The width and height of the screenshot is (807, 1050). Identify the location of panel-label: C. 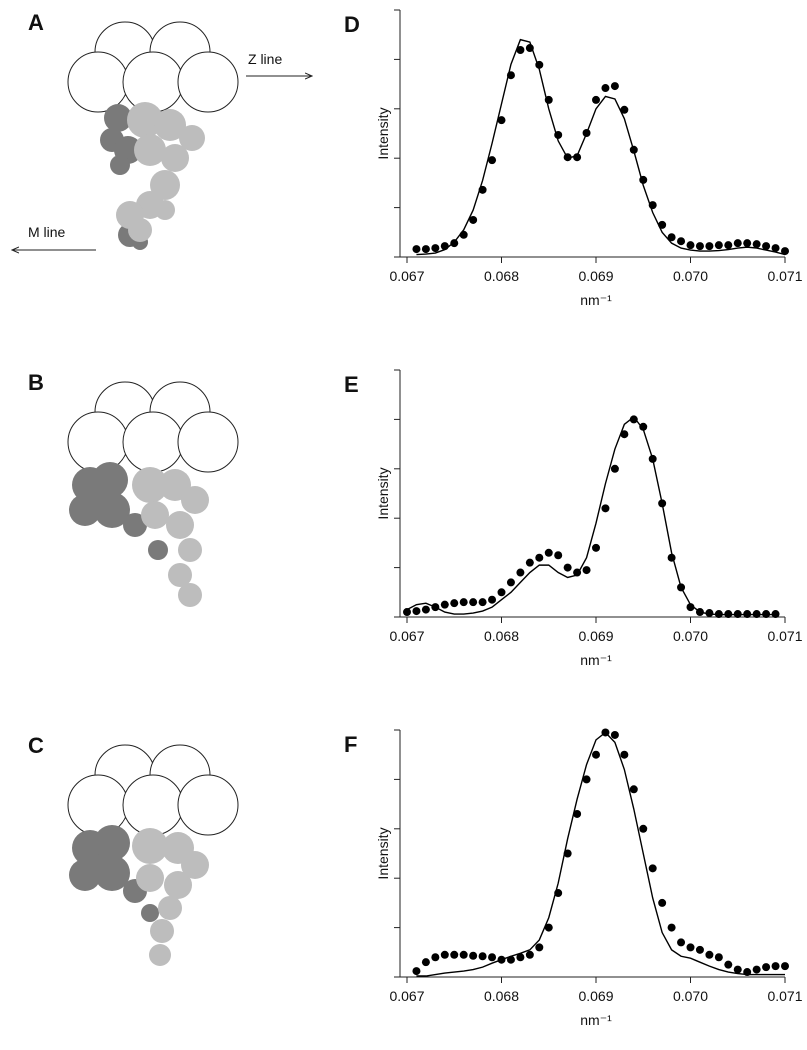
(36, 745).